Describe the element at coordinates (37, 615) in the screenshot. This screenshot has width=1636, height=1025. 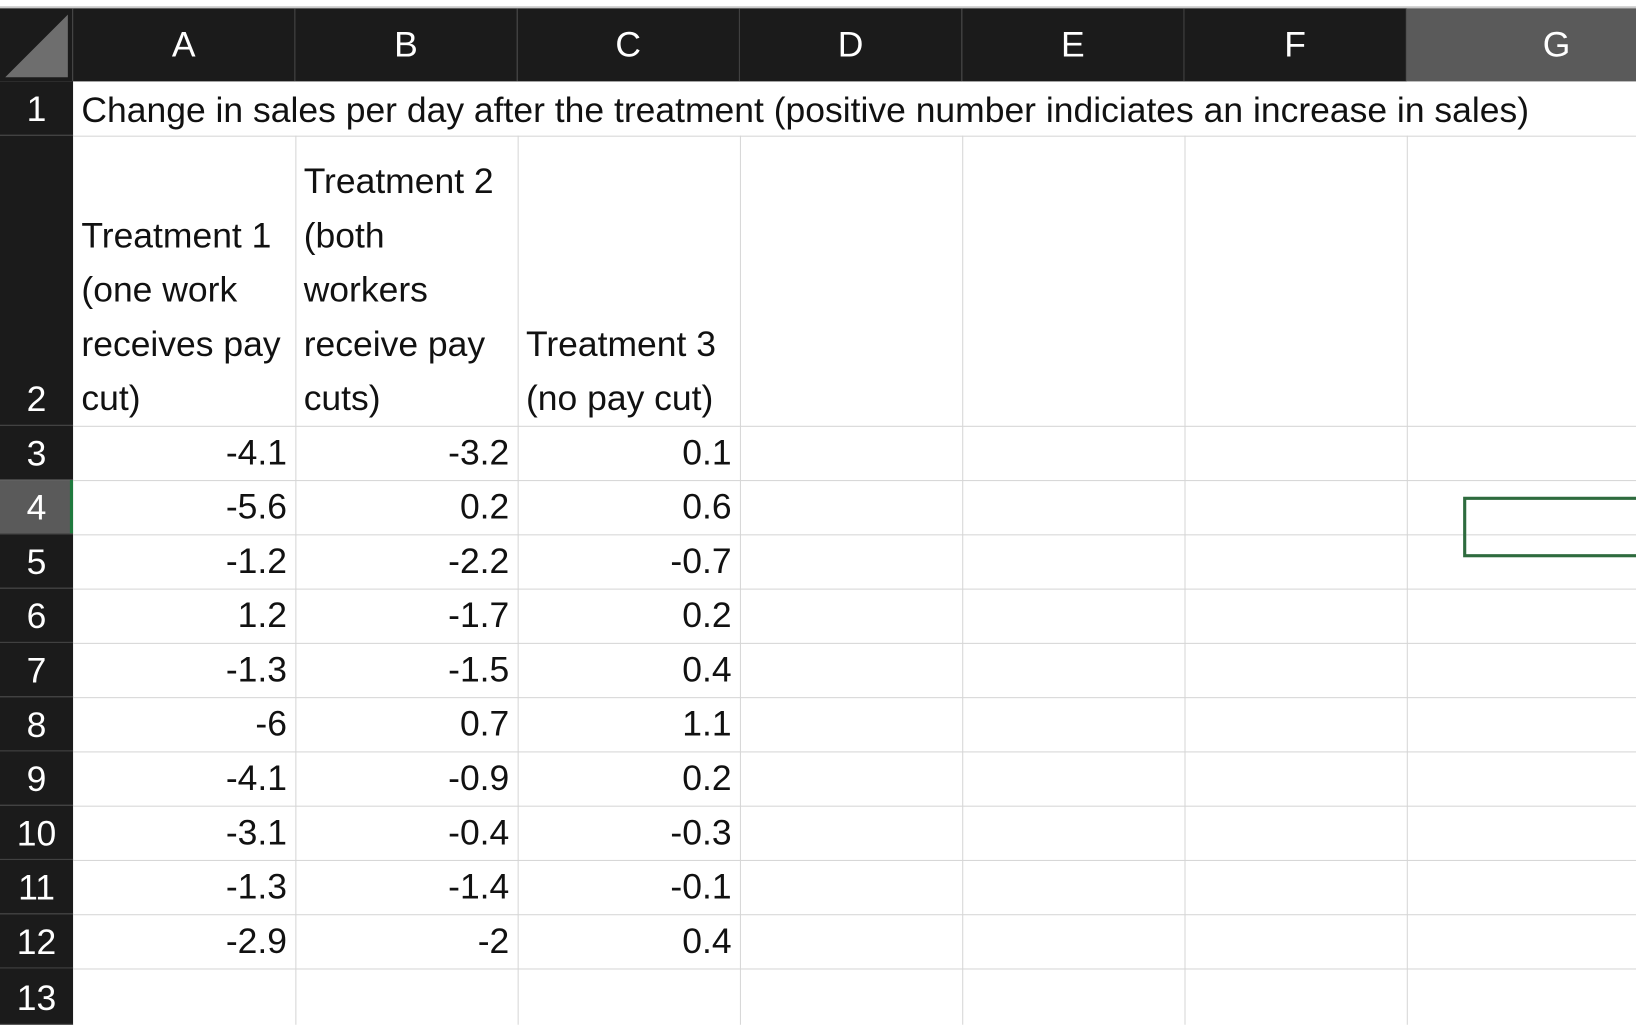
I see `row-header-6: 6` at that location.